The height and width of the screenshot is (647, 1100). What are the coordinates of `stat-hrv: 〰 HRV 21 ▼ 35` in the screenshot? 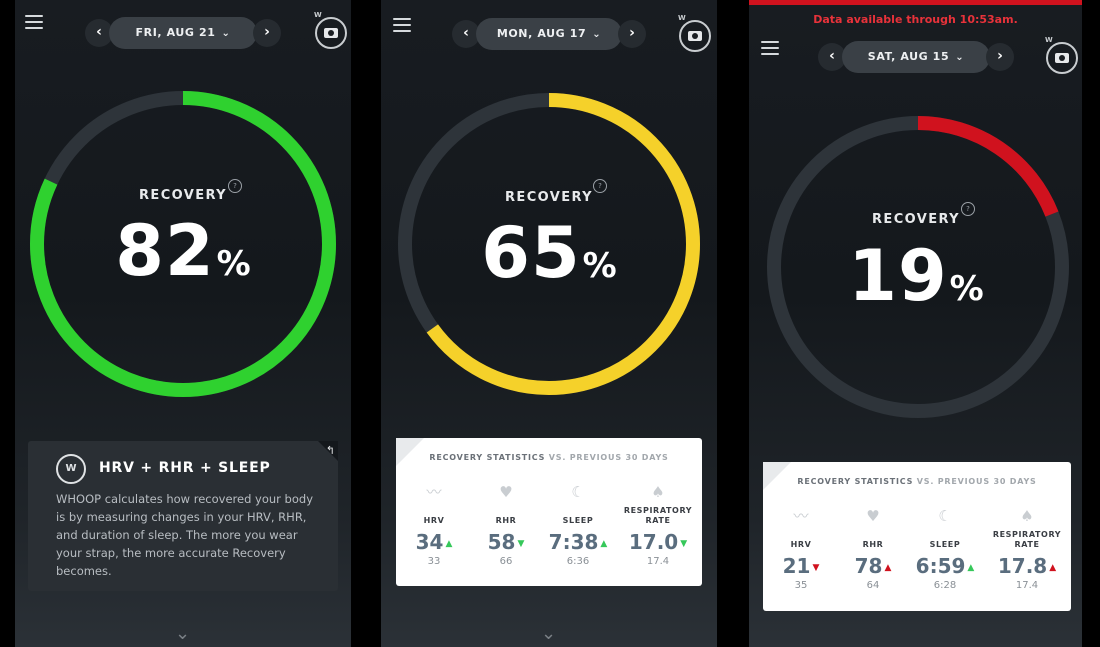 It's located at (801, 548).